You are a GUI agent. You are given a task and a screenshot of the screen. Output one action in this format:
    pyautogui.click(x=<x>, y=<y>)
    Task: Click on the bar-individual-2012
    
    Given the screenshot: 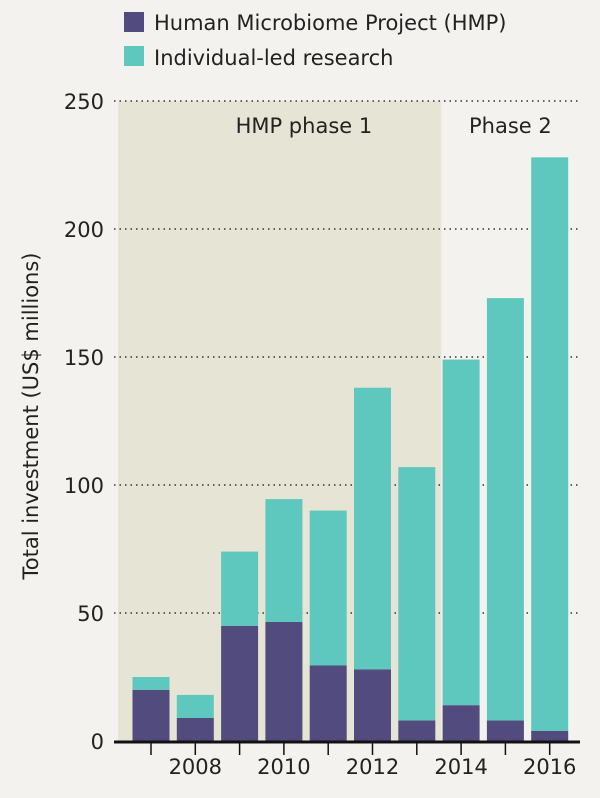 What is the action you would take?
    pyautogui.click(x=372, y=528)
    